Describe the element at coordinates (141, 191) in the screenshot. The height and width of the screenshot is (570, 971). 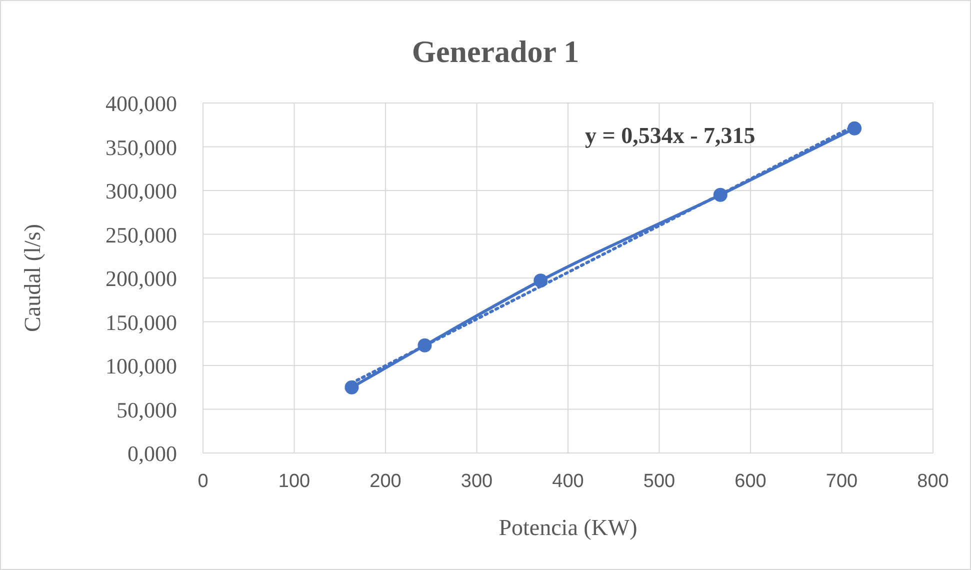
I see `y-tick-label: 300,000` at that location.